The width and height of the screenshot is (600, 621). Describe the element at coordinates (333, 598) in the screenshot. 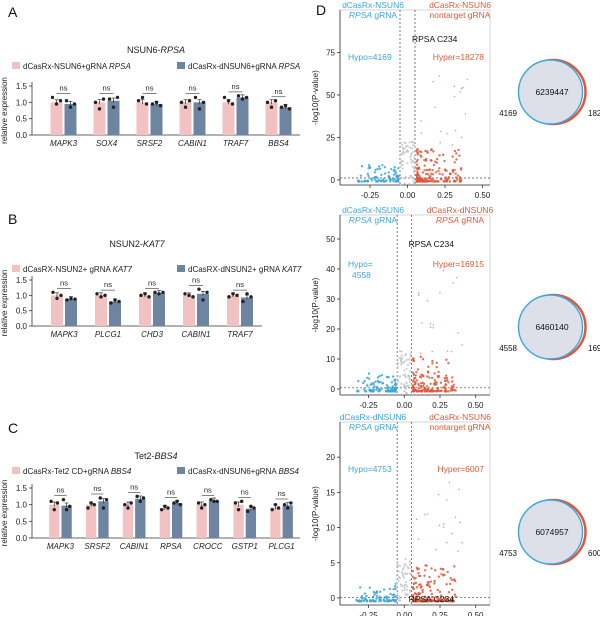

I see `y-tick-label: 0` at that location.